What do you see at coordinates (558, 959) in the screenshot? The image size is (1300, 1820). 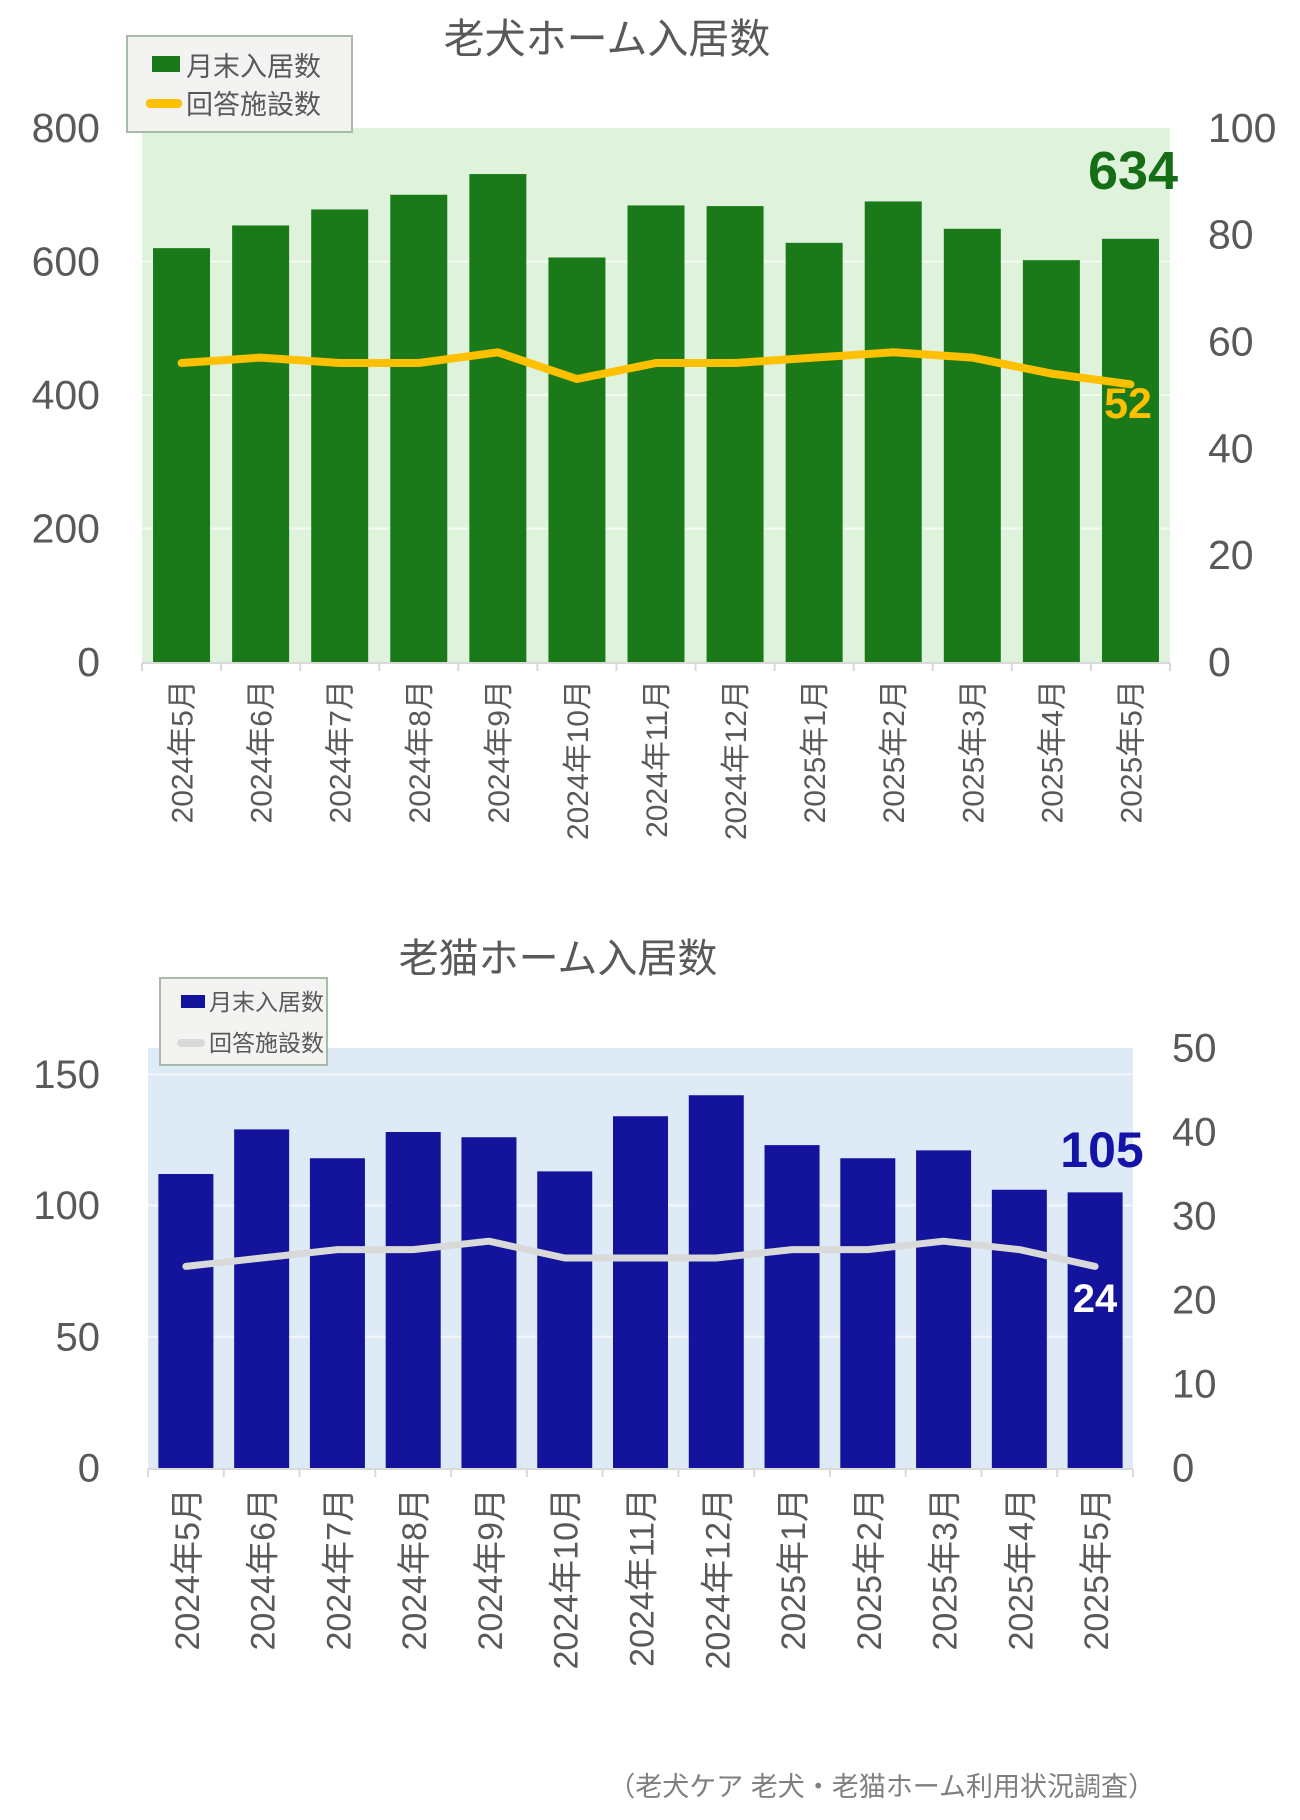 I see `chart-title: 老猫ホーム入居数` at bounding box center [558, 959].